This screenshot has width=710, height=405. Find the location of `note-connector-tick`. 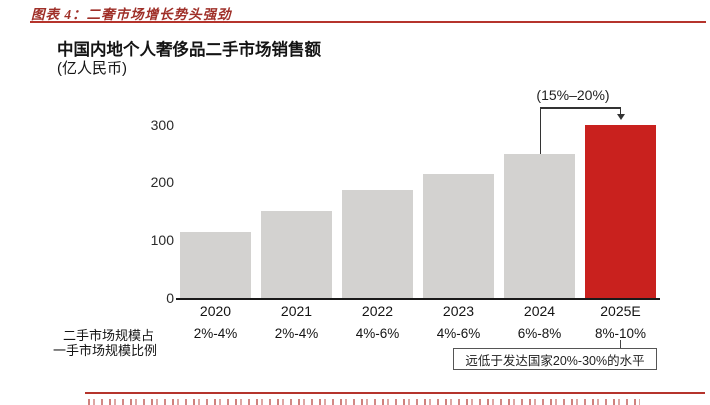

note-connector-tick is located at coordinates (621, 344).